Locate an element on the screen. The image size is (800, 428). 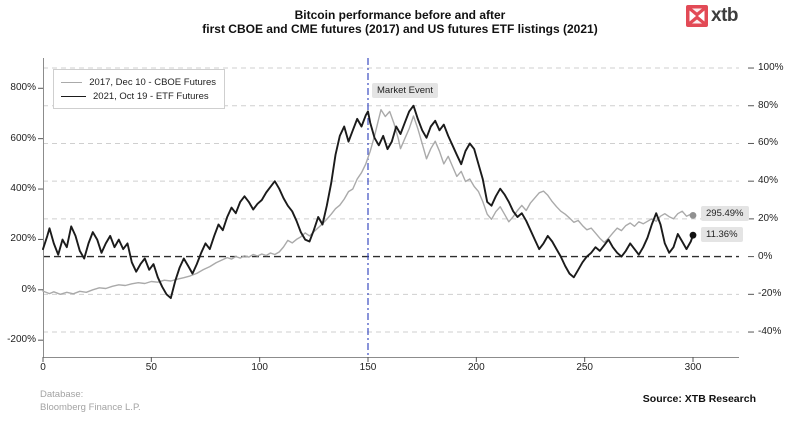
legend-row-etf: 2021, Oct 19 - ETF Futures is located at coordinates (138, 96).